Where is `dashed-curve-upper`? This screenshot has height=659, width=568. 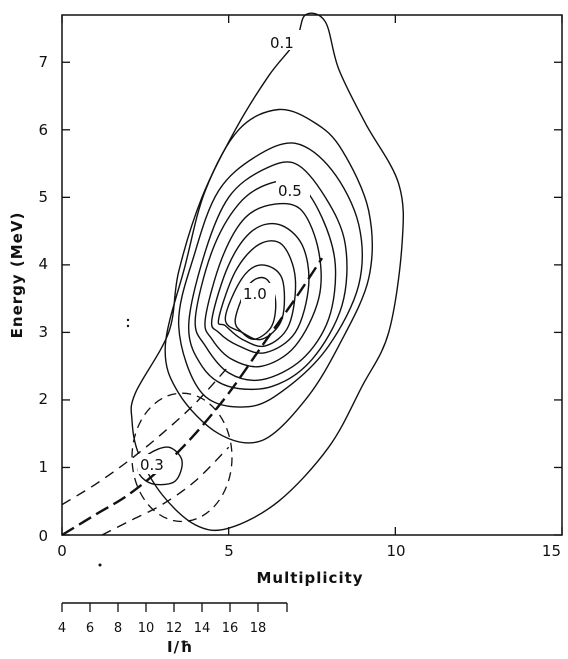 dashed-curve-upper is located at coordinates (145, 435).